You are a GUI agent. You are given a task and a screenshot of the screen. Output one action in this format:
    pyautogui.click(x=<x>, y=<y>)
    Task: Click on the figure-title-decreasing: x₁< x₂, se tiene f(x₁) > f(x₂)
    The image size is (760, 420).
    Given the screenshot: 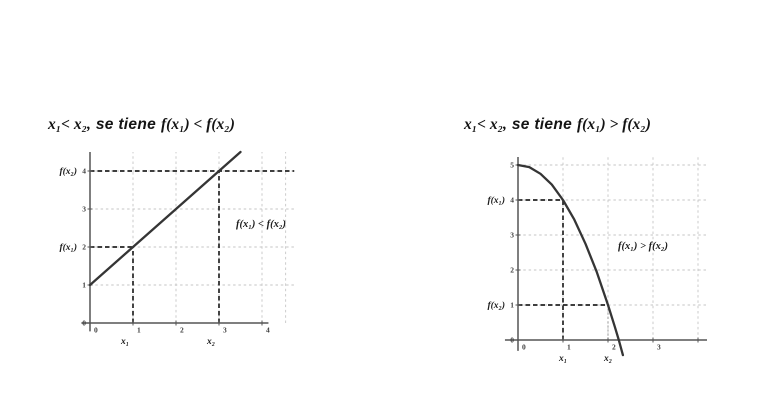 What is the action you would take?
    pyautogui.click(x=560, y=125)
    